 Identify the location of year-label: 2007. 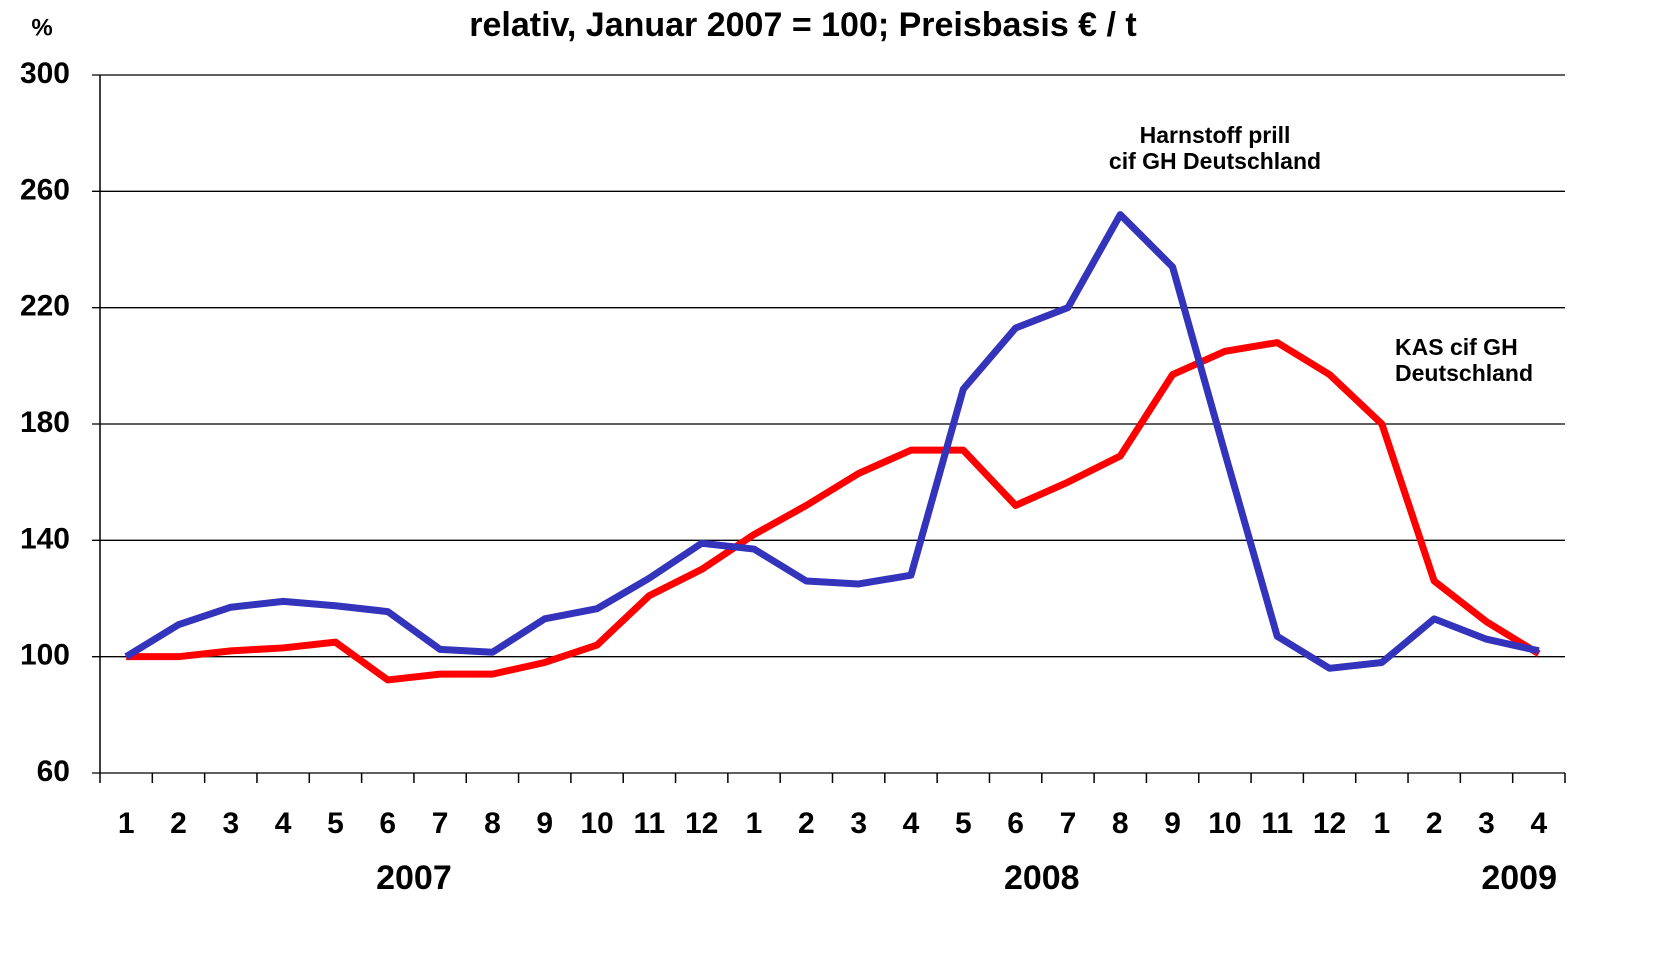
(414, 878).